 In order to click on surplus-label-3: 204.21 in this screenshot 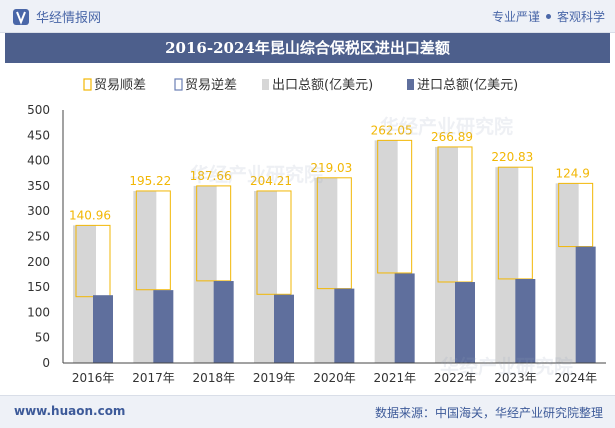, I will do `click(271, 181)`.